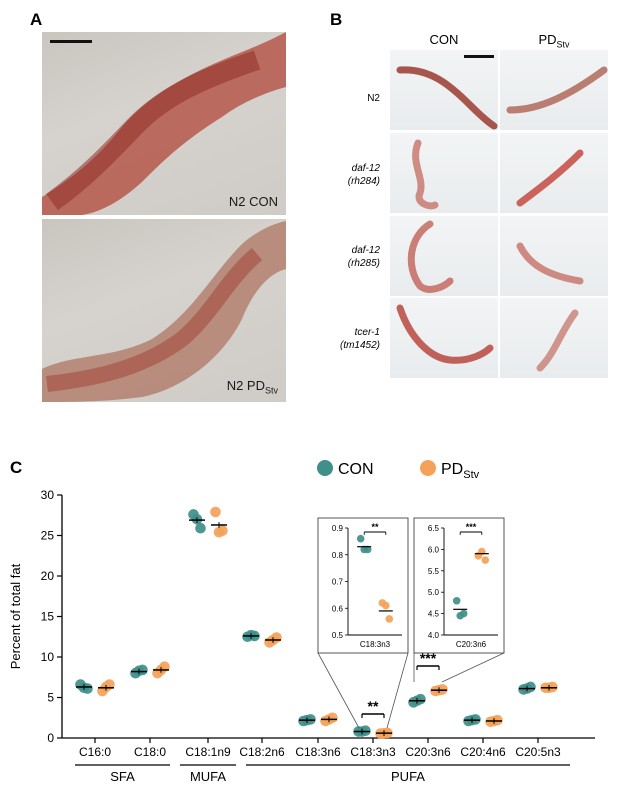  Describe the element at coordinates (122, 776) in the screenshot. I see `group-label: SFA` at that location.